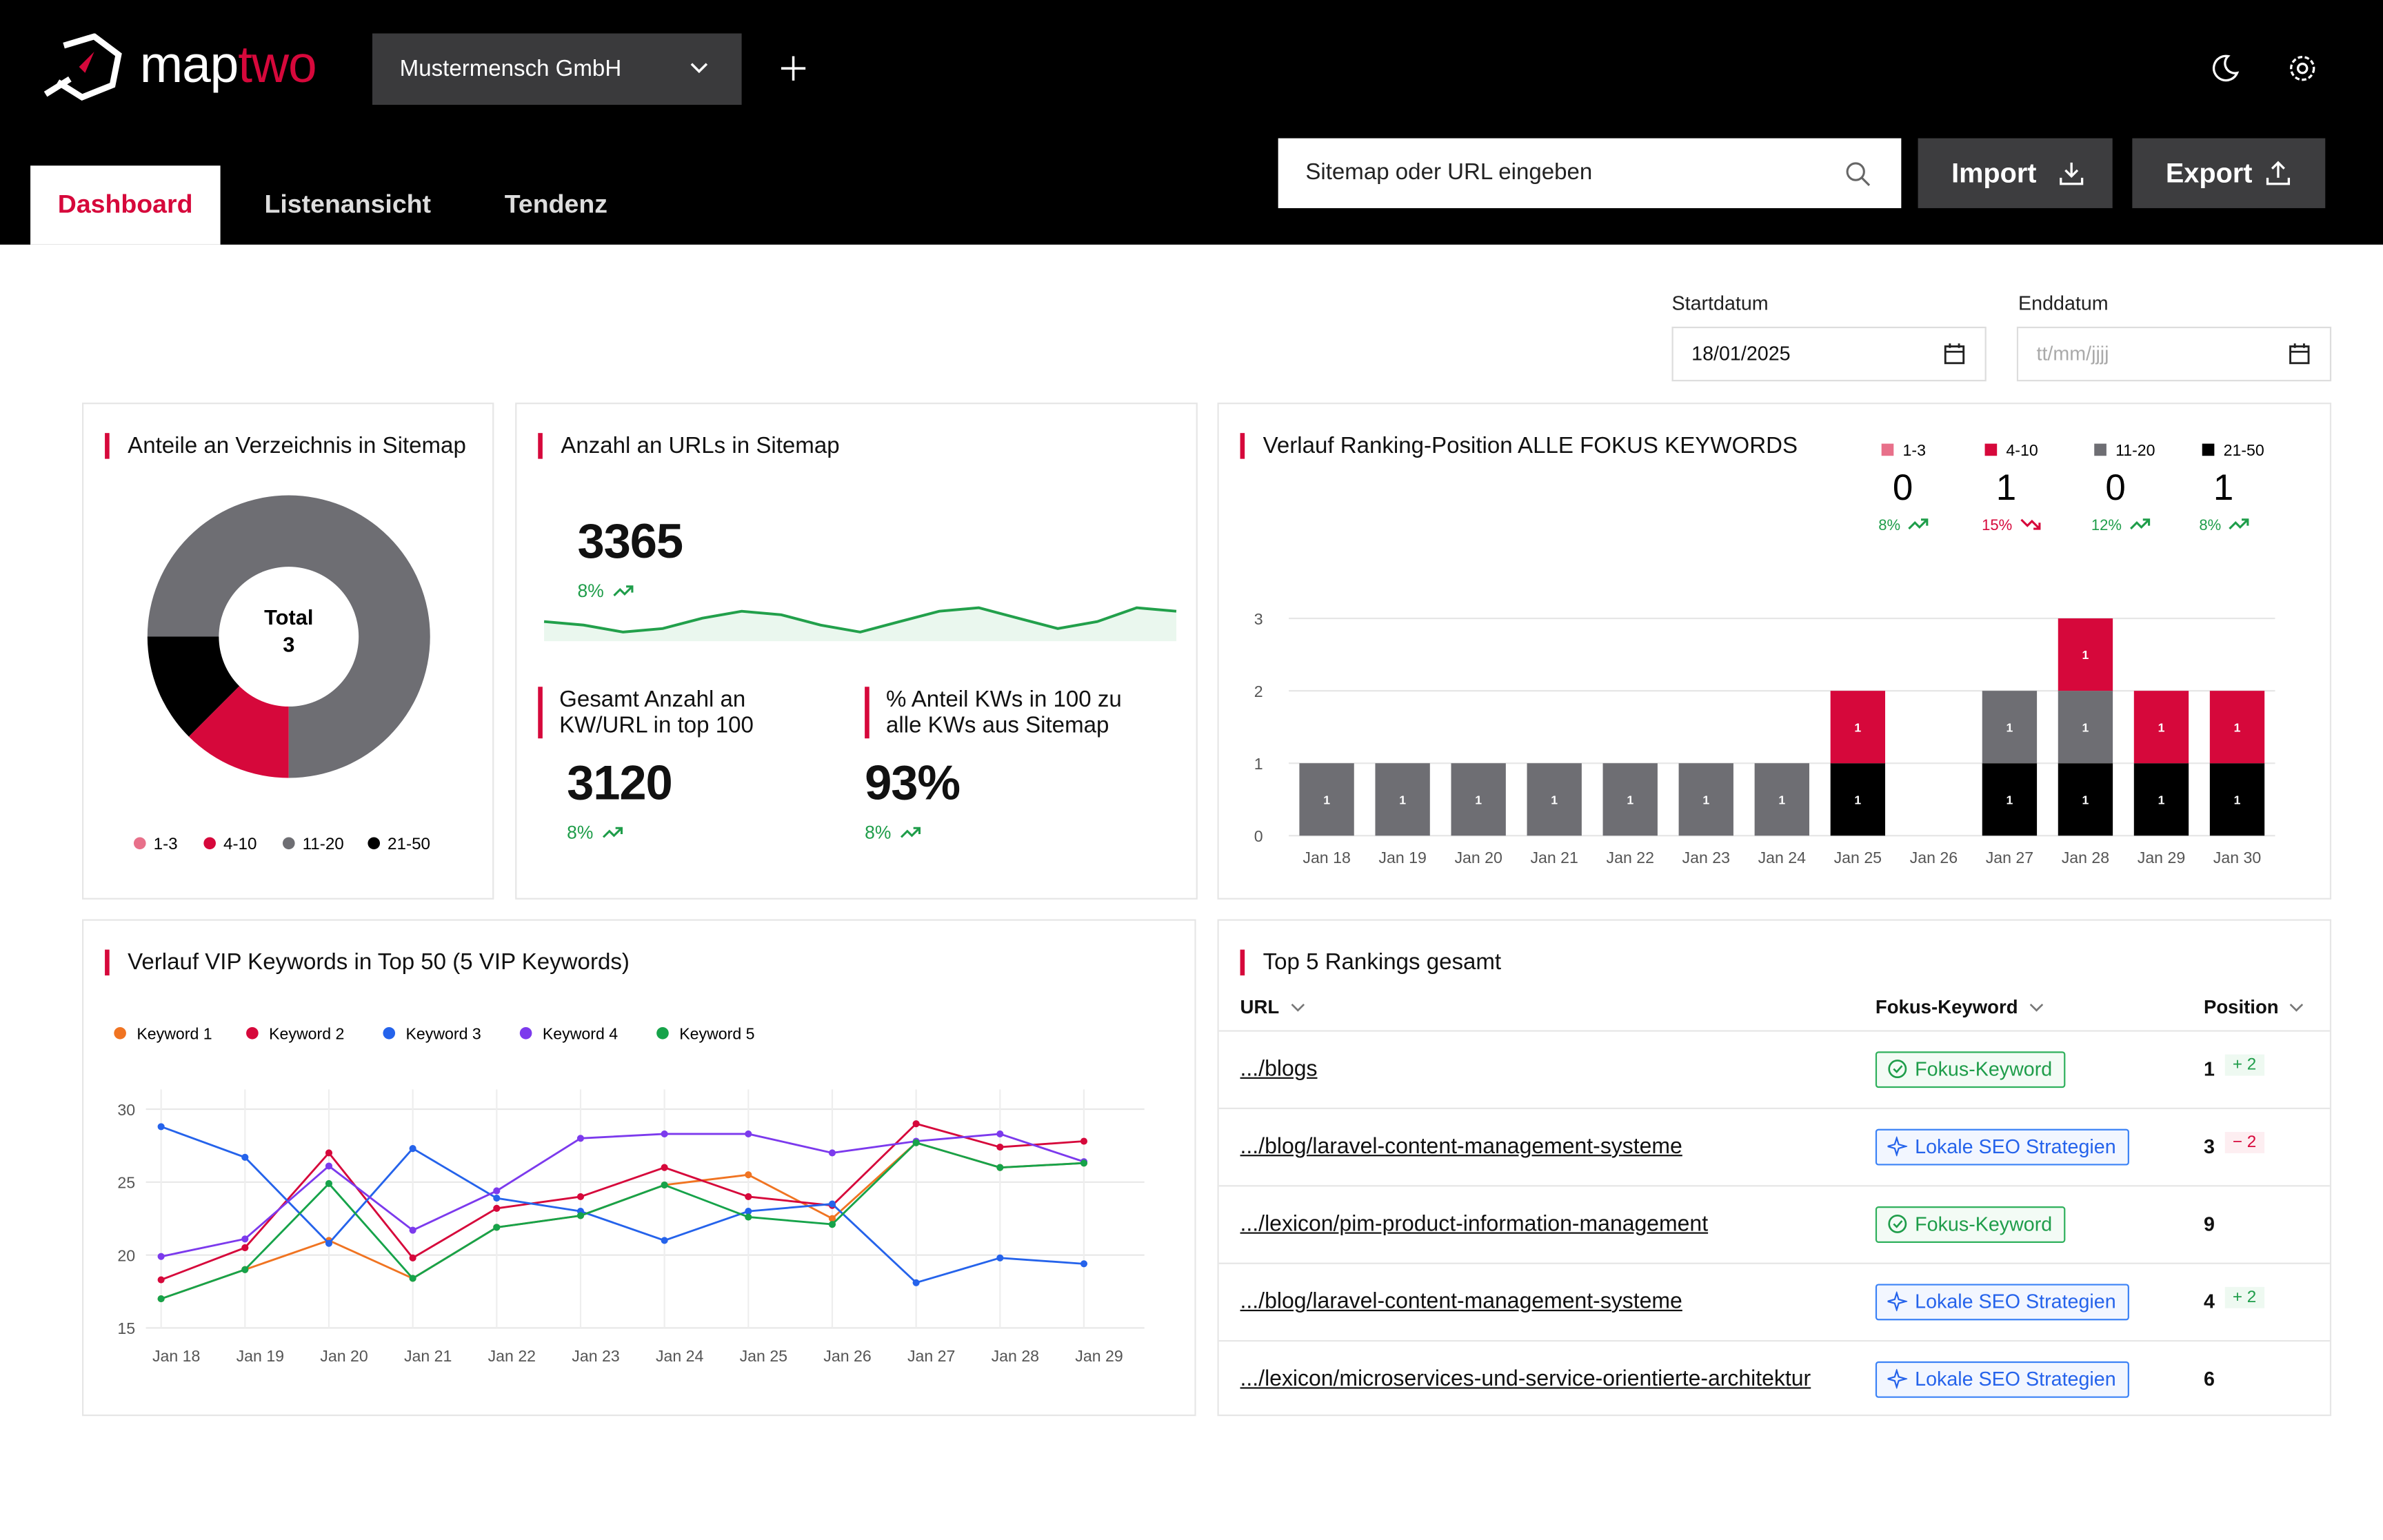  What do you see at coordinates (2241, 1008) in the screenshot?
I see `column-header-label: Position` at bounding box center [2241, 1008].